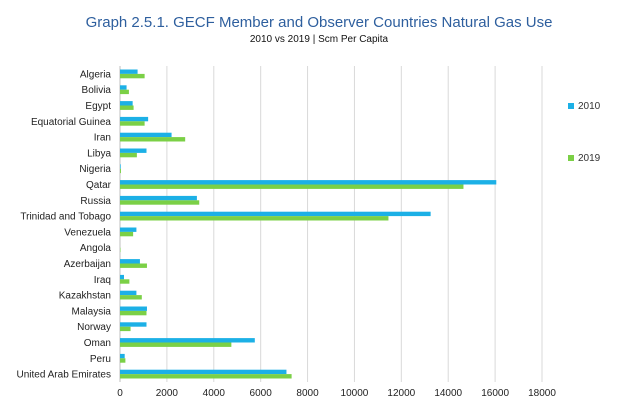  What do you see at coordinates (132, 76) in the screenshot?
I see `bar-algeria-2019` at bounding box center [132, 76].